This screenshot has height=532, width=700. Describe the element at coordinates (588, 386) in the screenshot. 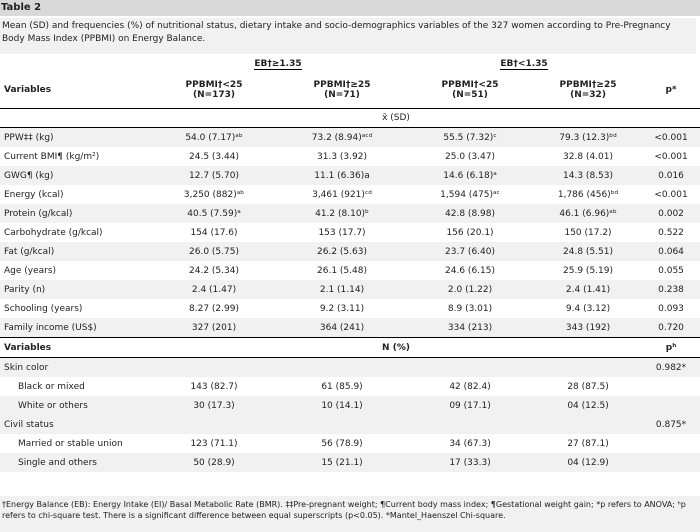

I see `cell-value: 28 (87.5)` at that location.